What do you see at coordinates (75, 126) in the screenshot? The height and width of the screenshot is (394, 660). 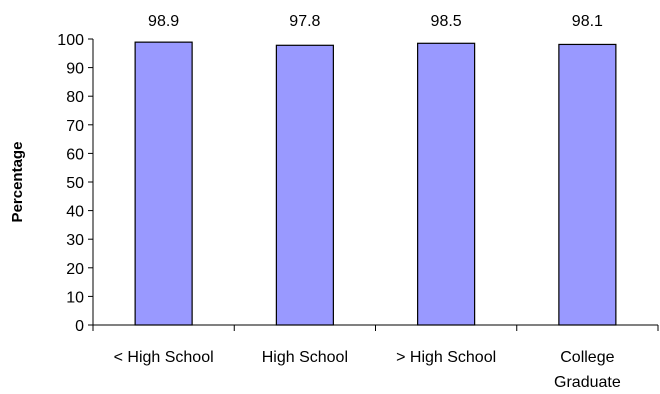 I see `y-tick-label: 70` at bounding box center [75, 126].